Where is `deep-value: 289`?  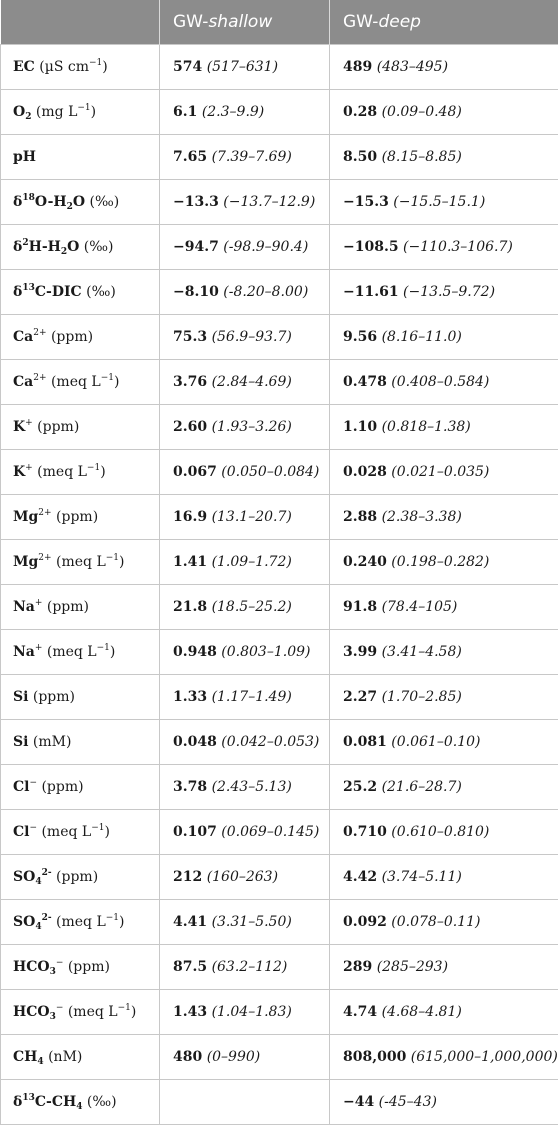 deep-value: 289 is located at coordinates (358, 967).